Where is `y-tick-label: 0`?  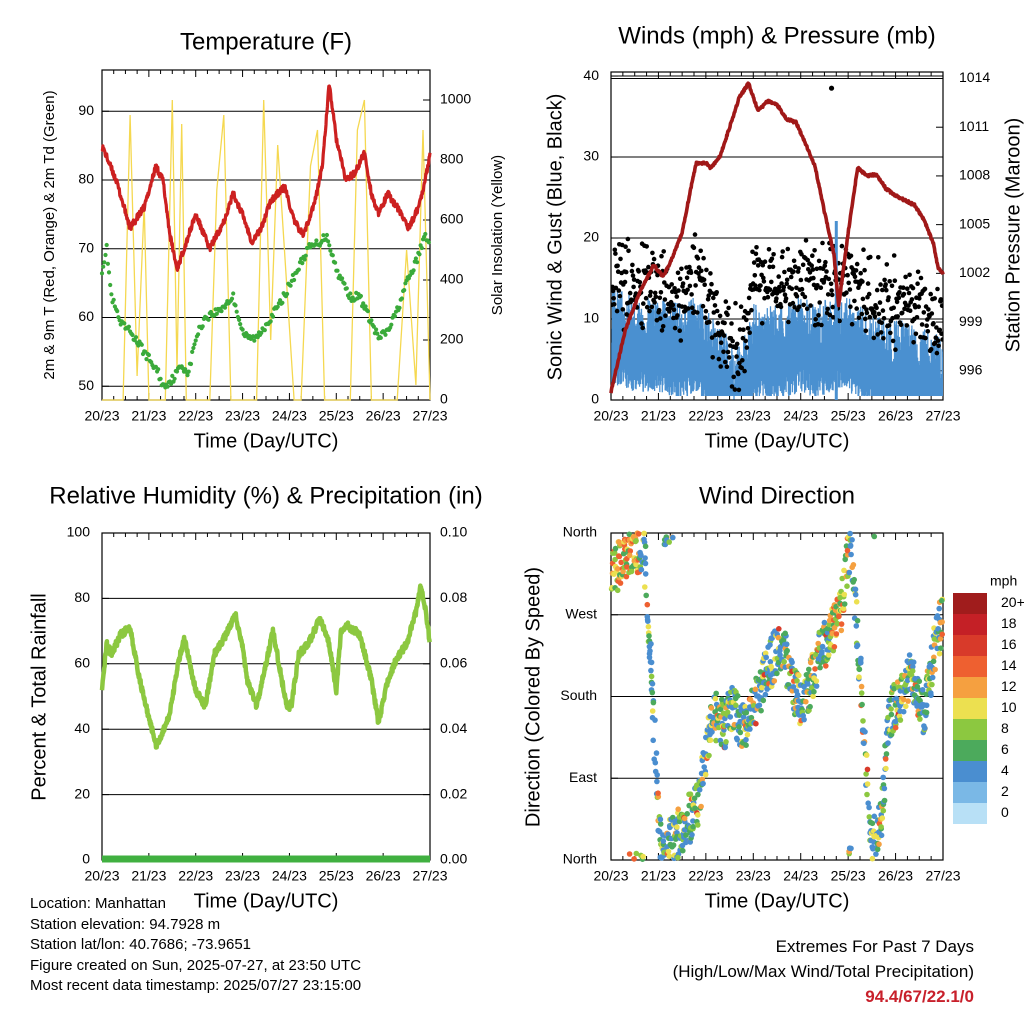
y-tick-label: 0 is located at coordinates (86, 859).